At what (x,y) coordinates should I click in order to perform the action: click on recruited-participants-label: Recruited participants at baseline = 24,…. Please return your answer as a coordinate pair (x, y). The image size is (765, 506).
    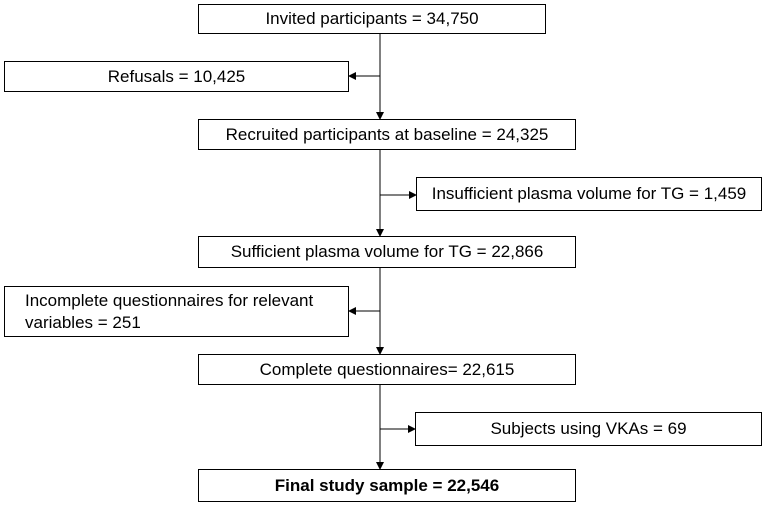
    Looking at the image, I should click on (387, 134).